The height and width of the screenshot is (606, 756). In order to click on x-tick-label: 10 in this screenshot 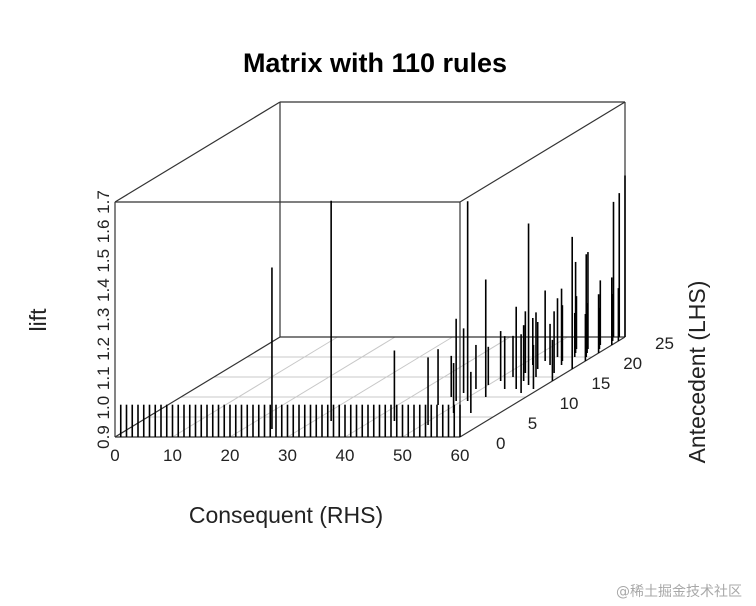, I will do `click(172, 455)`.